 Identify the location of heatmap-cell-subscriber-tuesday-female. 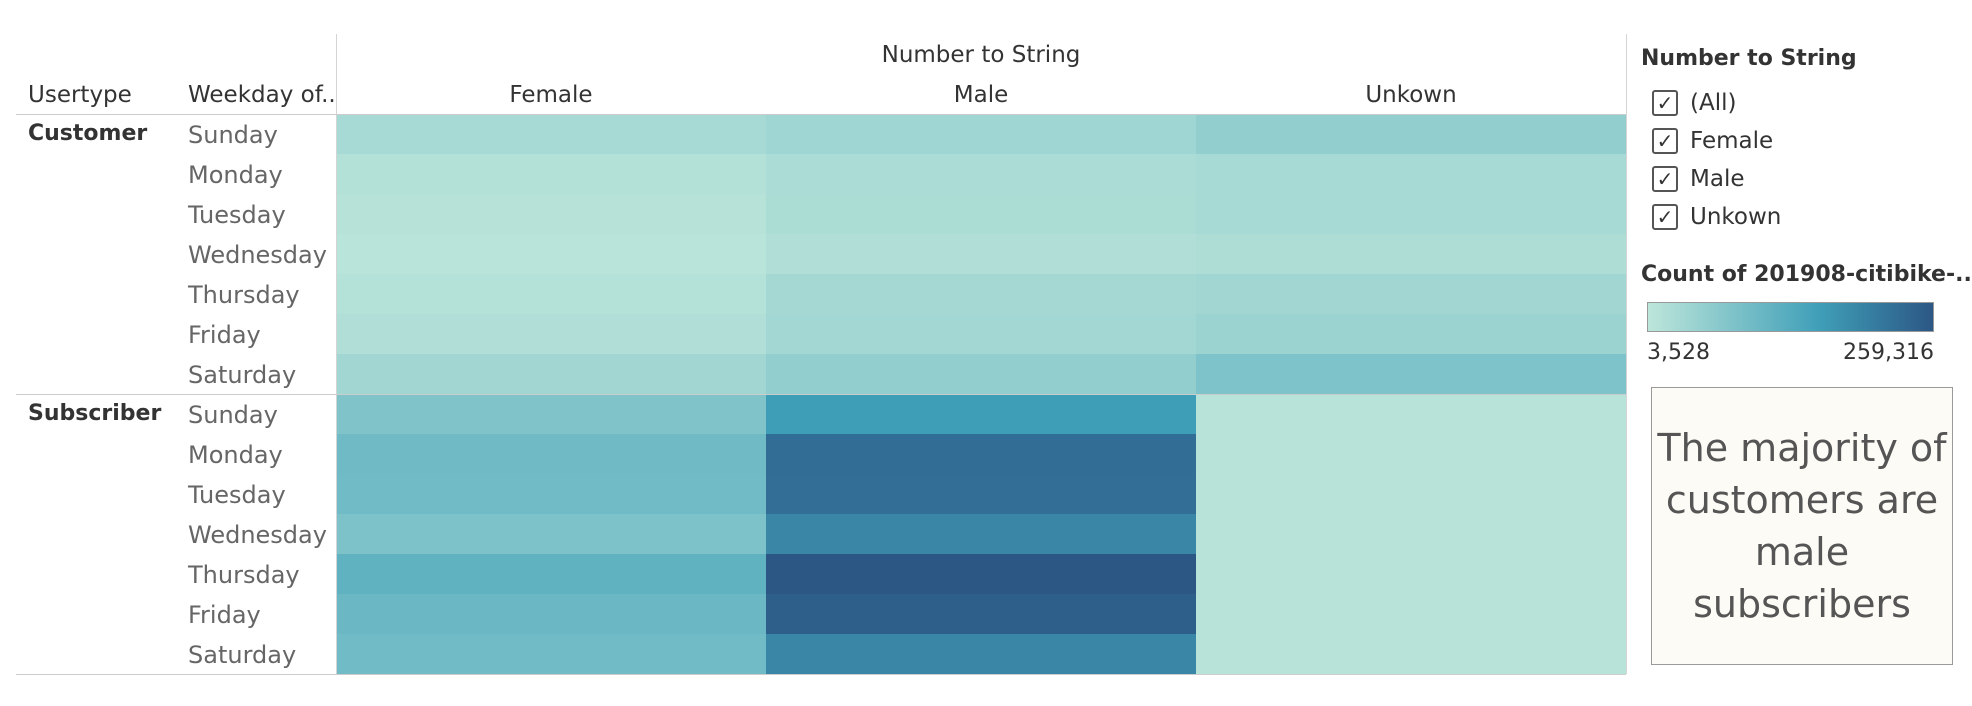
(551, 494).